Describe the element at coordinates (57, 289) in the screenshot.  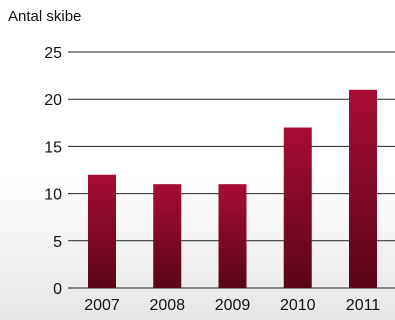
I see `y-tick-label: 0` at that location.